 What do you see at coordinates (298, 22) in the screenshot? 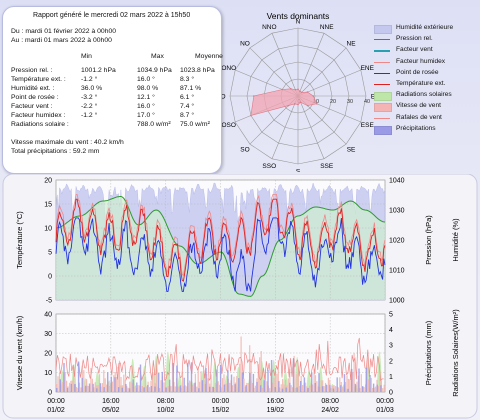
I see `radar-direction-label: N` at bounding box center [298, 22].